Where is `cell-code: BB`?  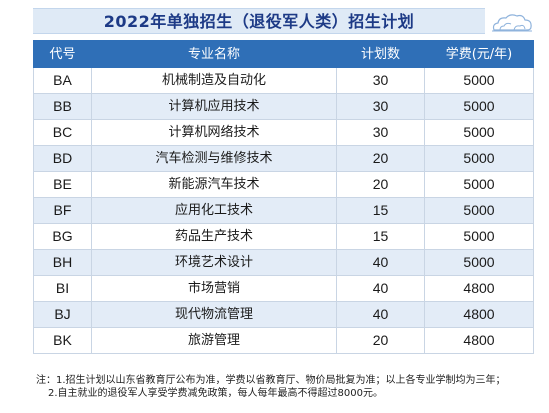
cell-code: BB is located at coordinates (62, 106).